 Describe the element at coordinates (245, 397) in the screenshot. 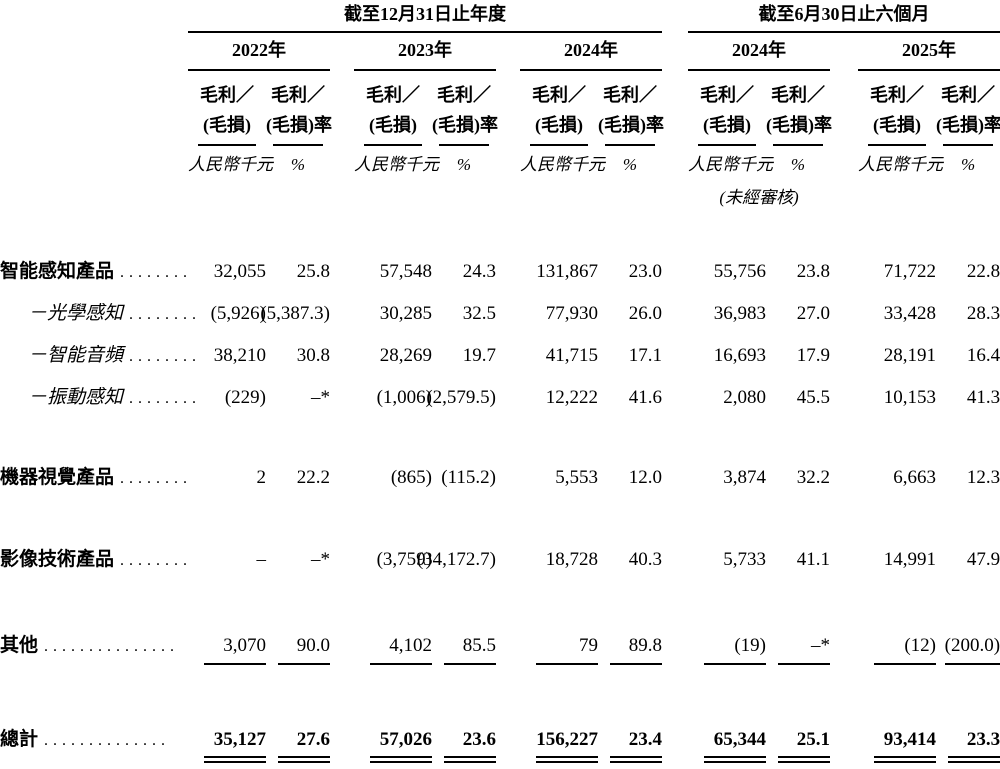

I see `value-cell: (229)` at that location.